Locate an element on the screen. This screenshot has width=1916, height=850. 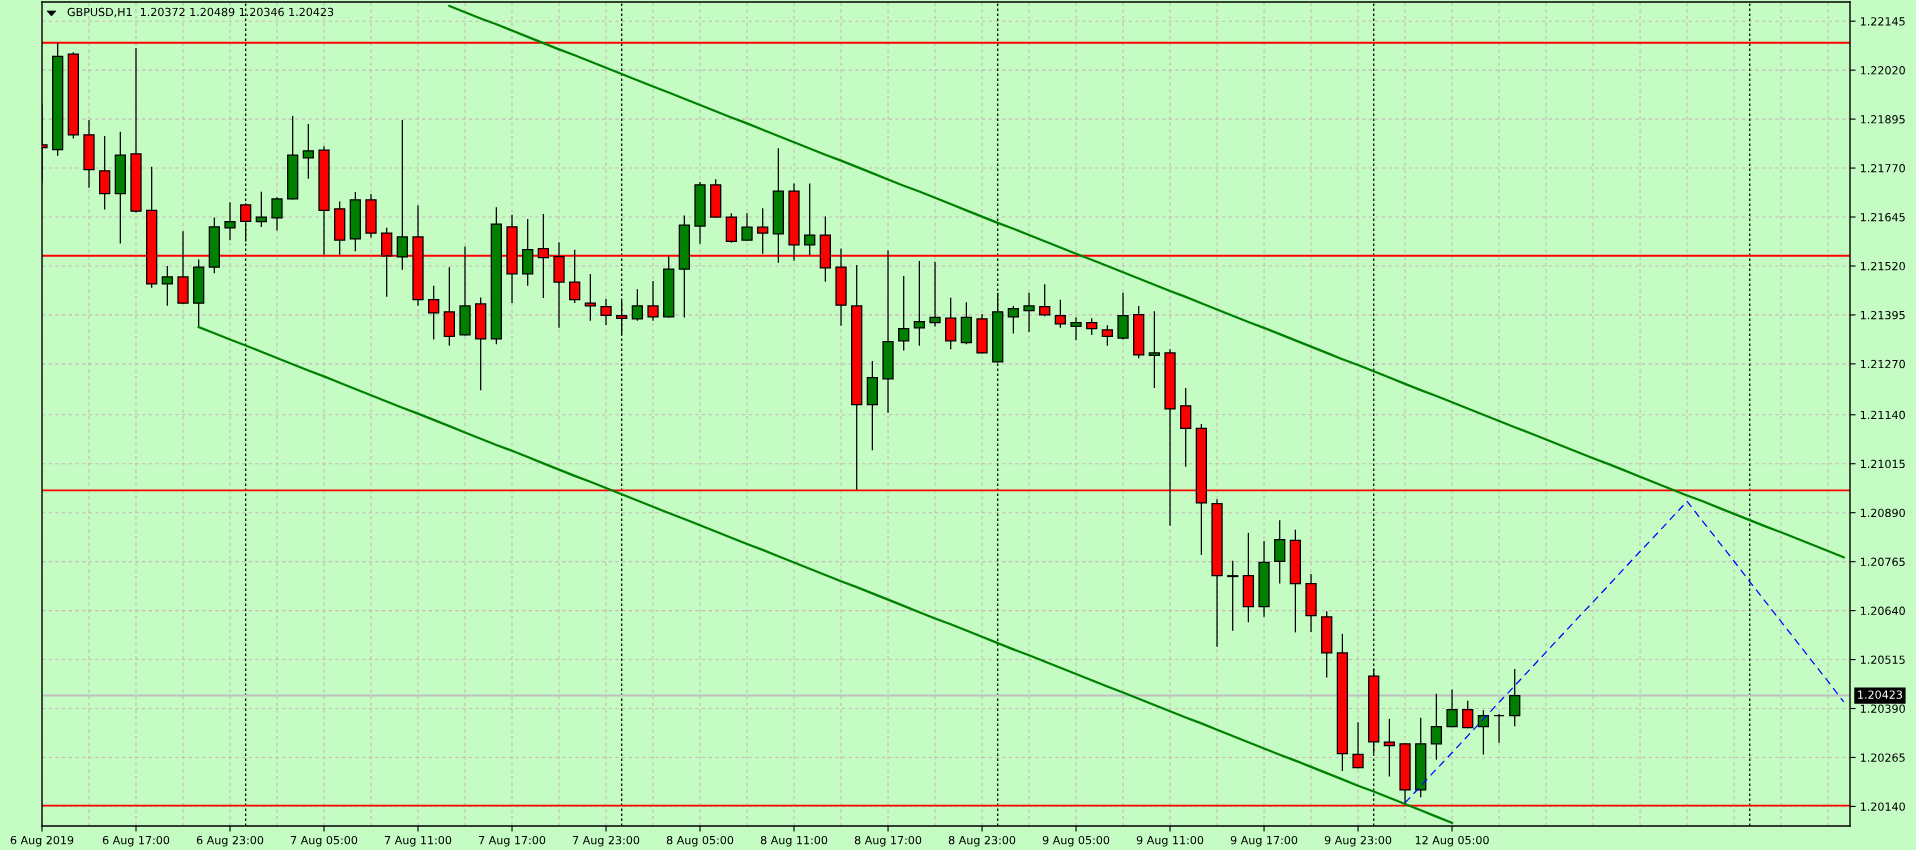
y-tick-label: 1.20890 is located at coordinates (1882, 513).